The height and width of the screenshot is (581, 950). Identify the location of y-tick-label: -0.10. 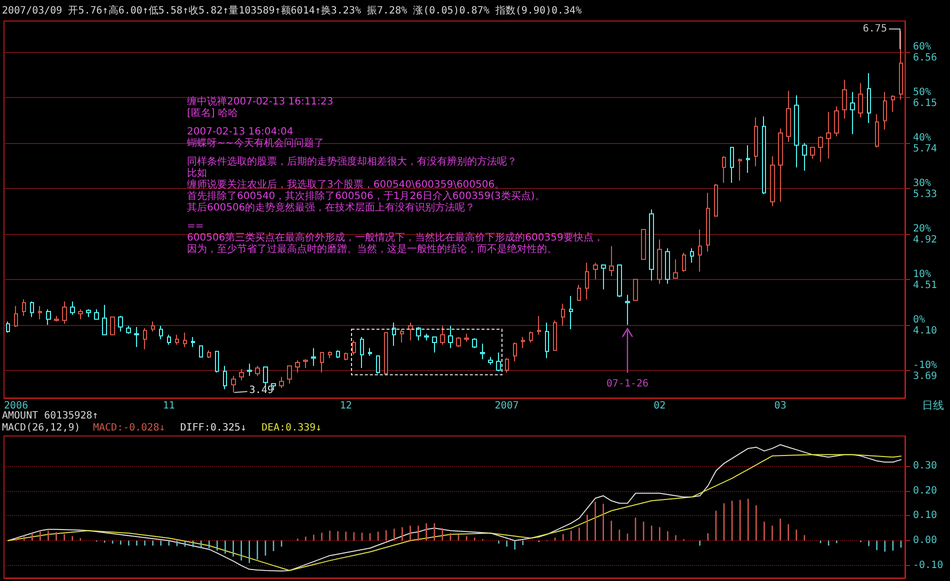
(928, 566).